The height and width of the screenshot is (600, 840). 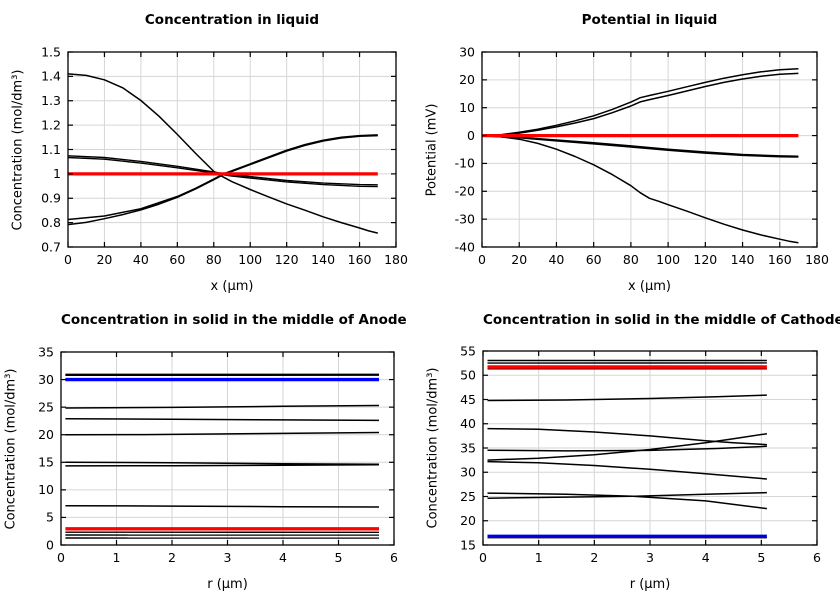 What do you see at coordinates (51, 124) in the screenshot?
I see `y-tick-label: 1.2` at bounding box center [51, 124].